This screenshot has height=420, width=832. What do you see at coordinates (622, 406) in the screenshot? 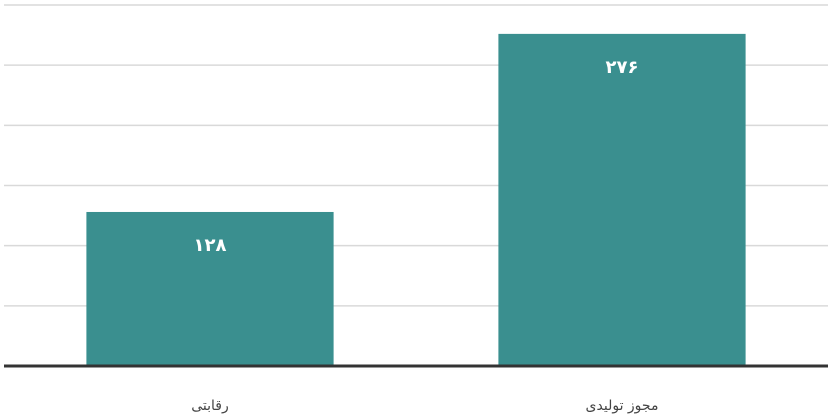
I see `x-tick-label: مجوز تولیدی` at bounding box center [622, 406].